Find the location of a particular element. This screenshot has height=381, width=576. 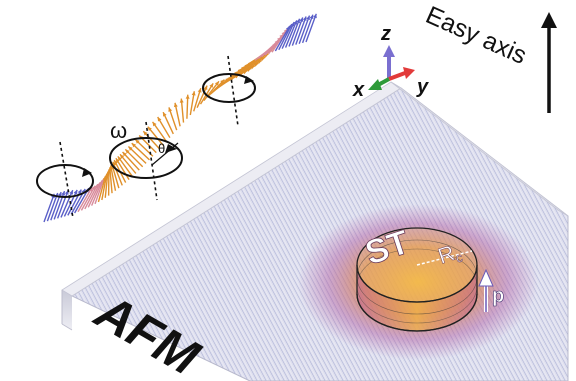

film-front-face is located at coordinates (67, 310).